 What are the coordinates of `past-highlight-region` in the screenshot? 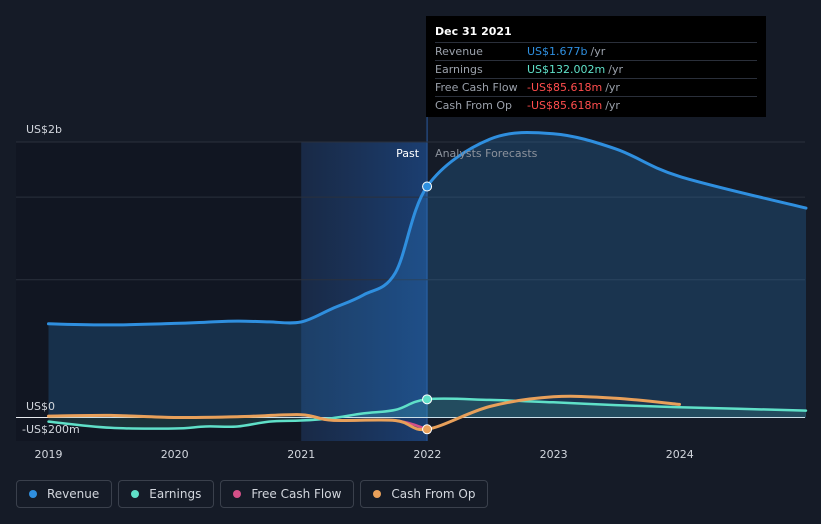 It's located at (364, 291).